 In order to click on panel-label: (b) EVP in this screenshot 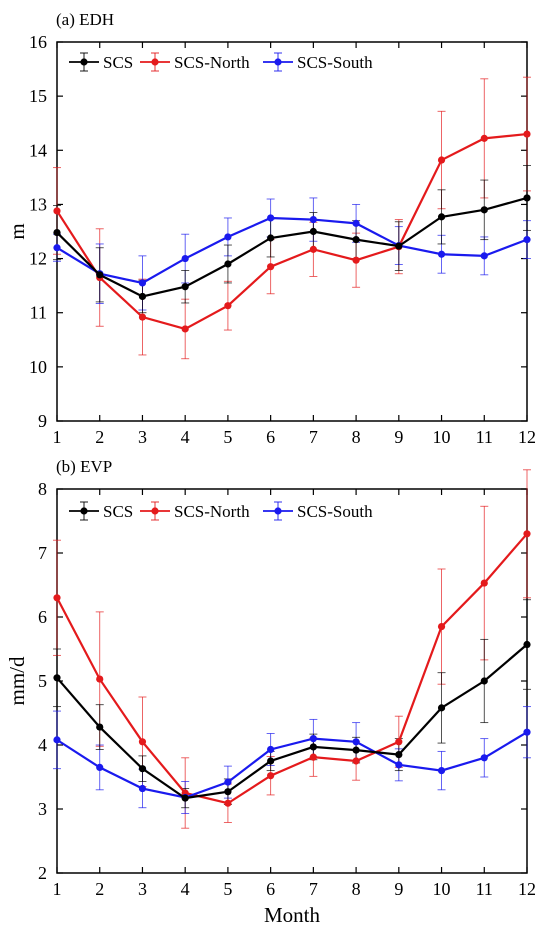, I will do `click(84, 466)`.